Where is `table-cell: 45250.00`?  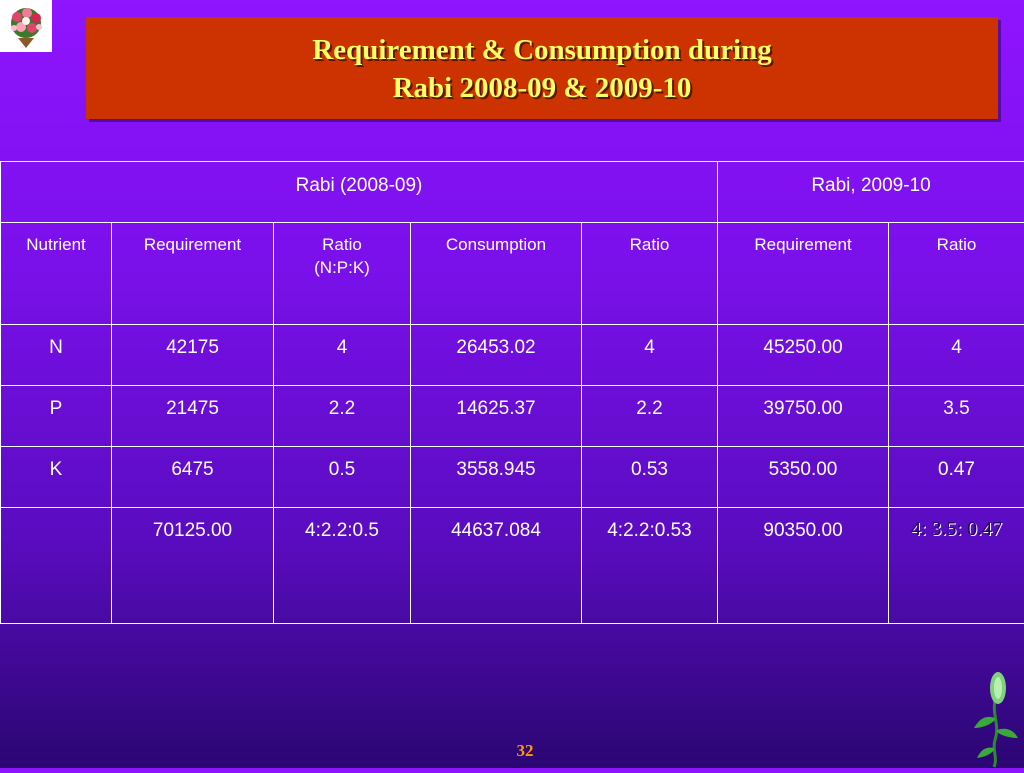 table-cell: 45250.00 is located at coordinates (803, 355).